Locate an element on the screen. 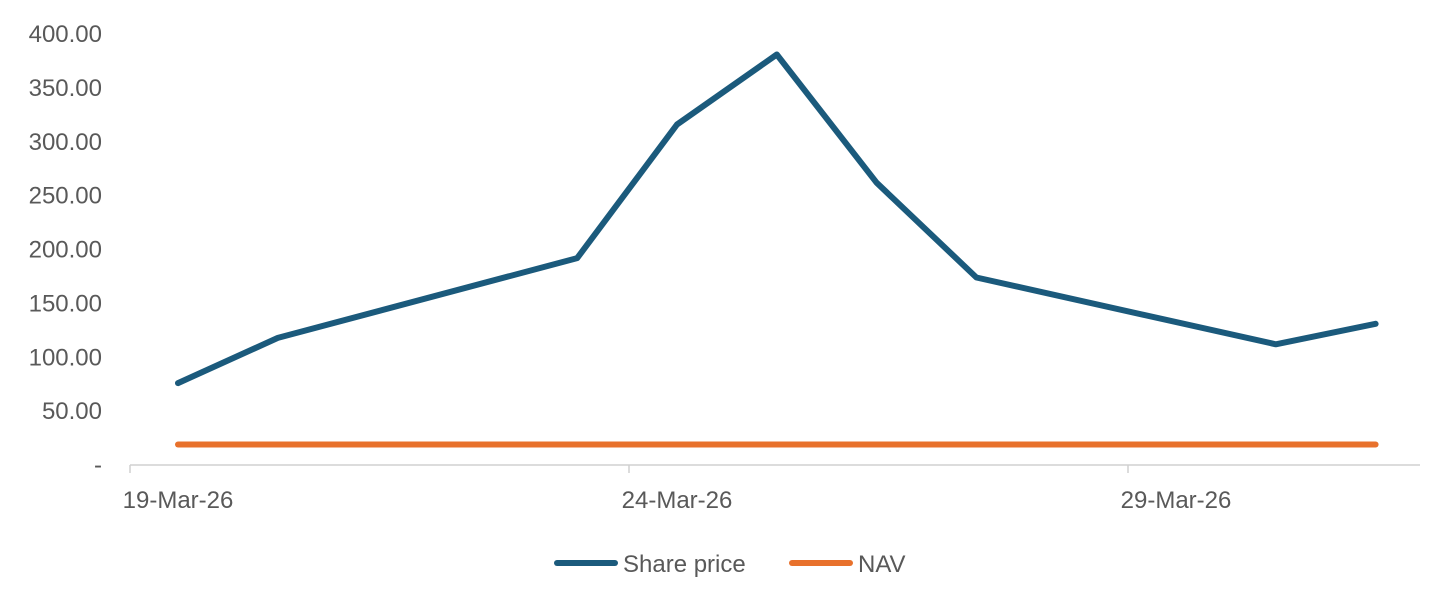 The image size is (1456, 608). y-tick-label: 50.00 is located at coordinates (72, 411).